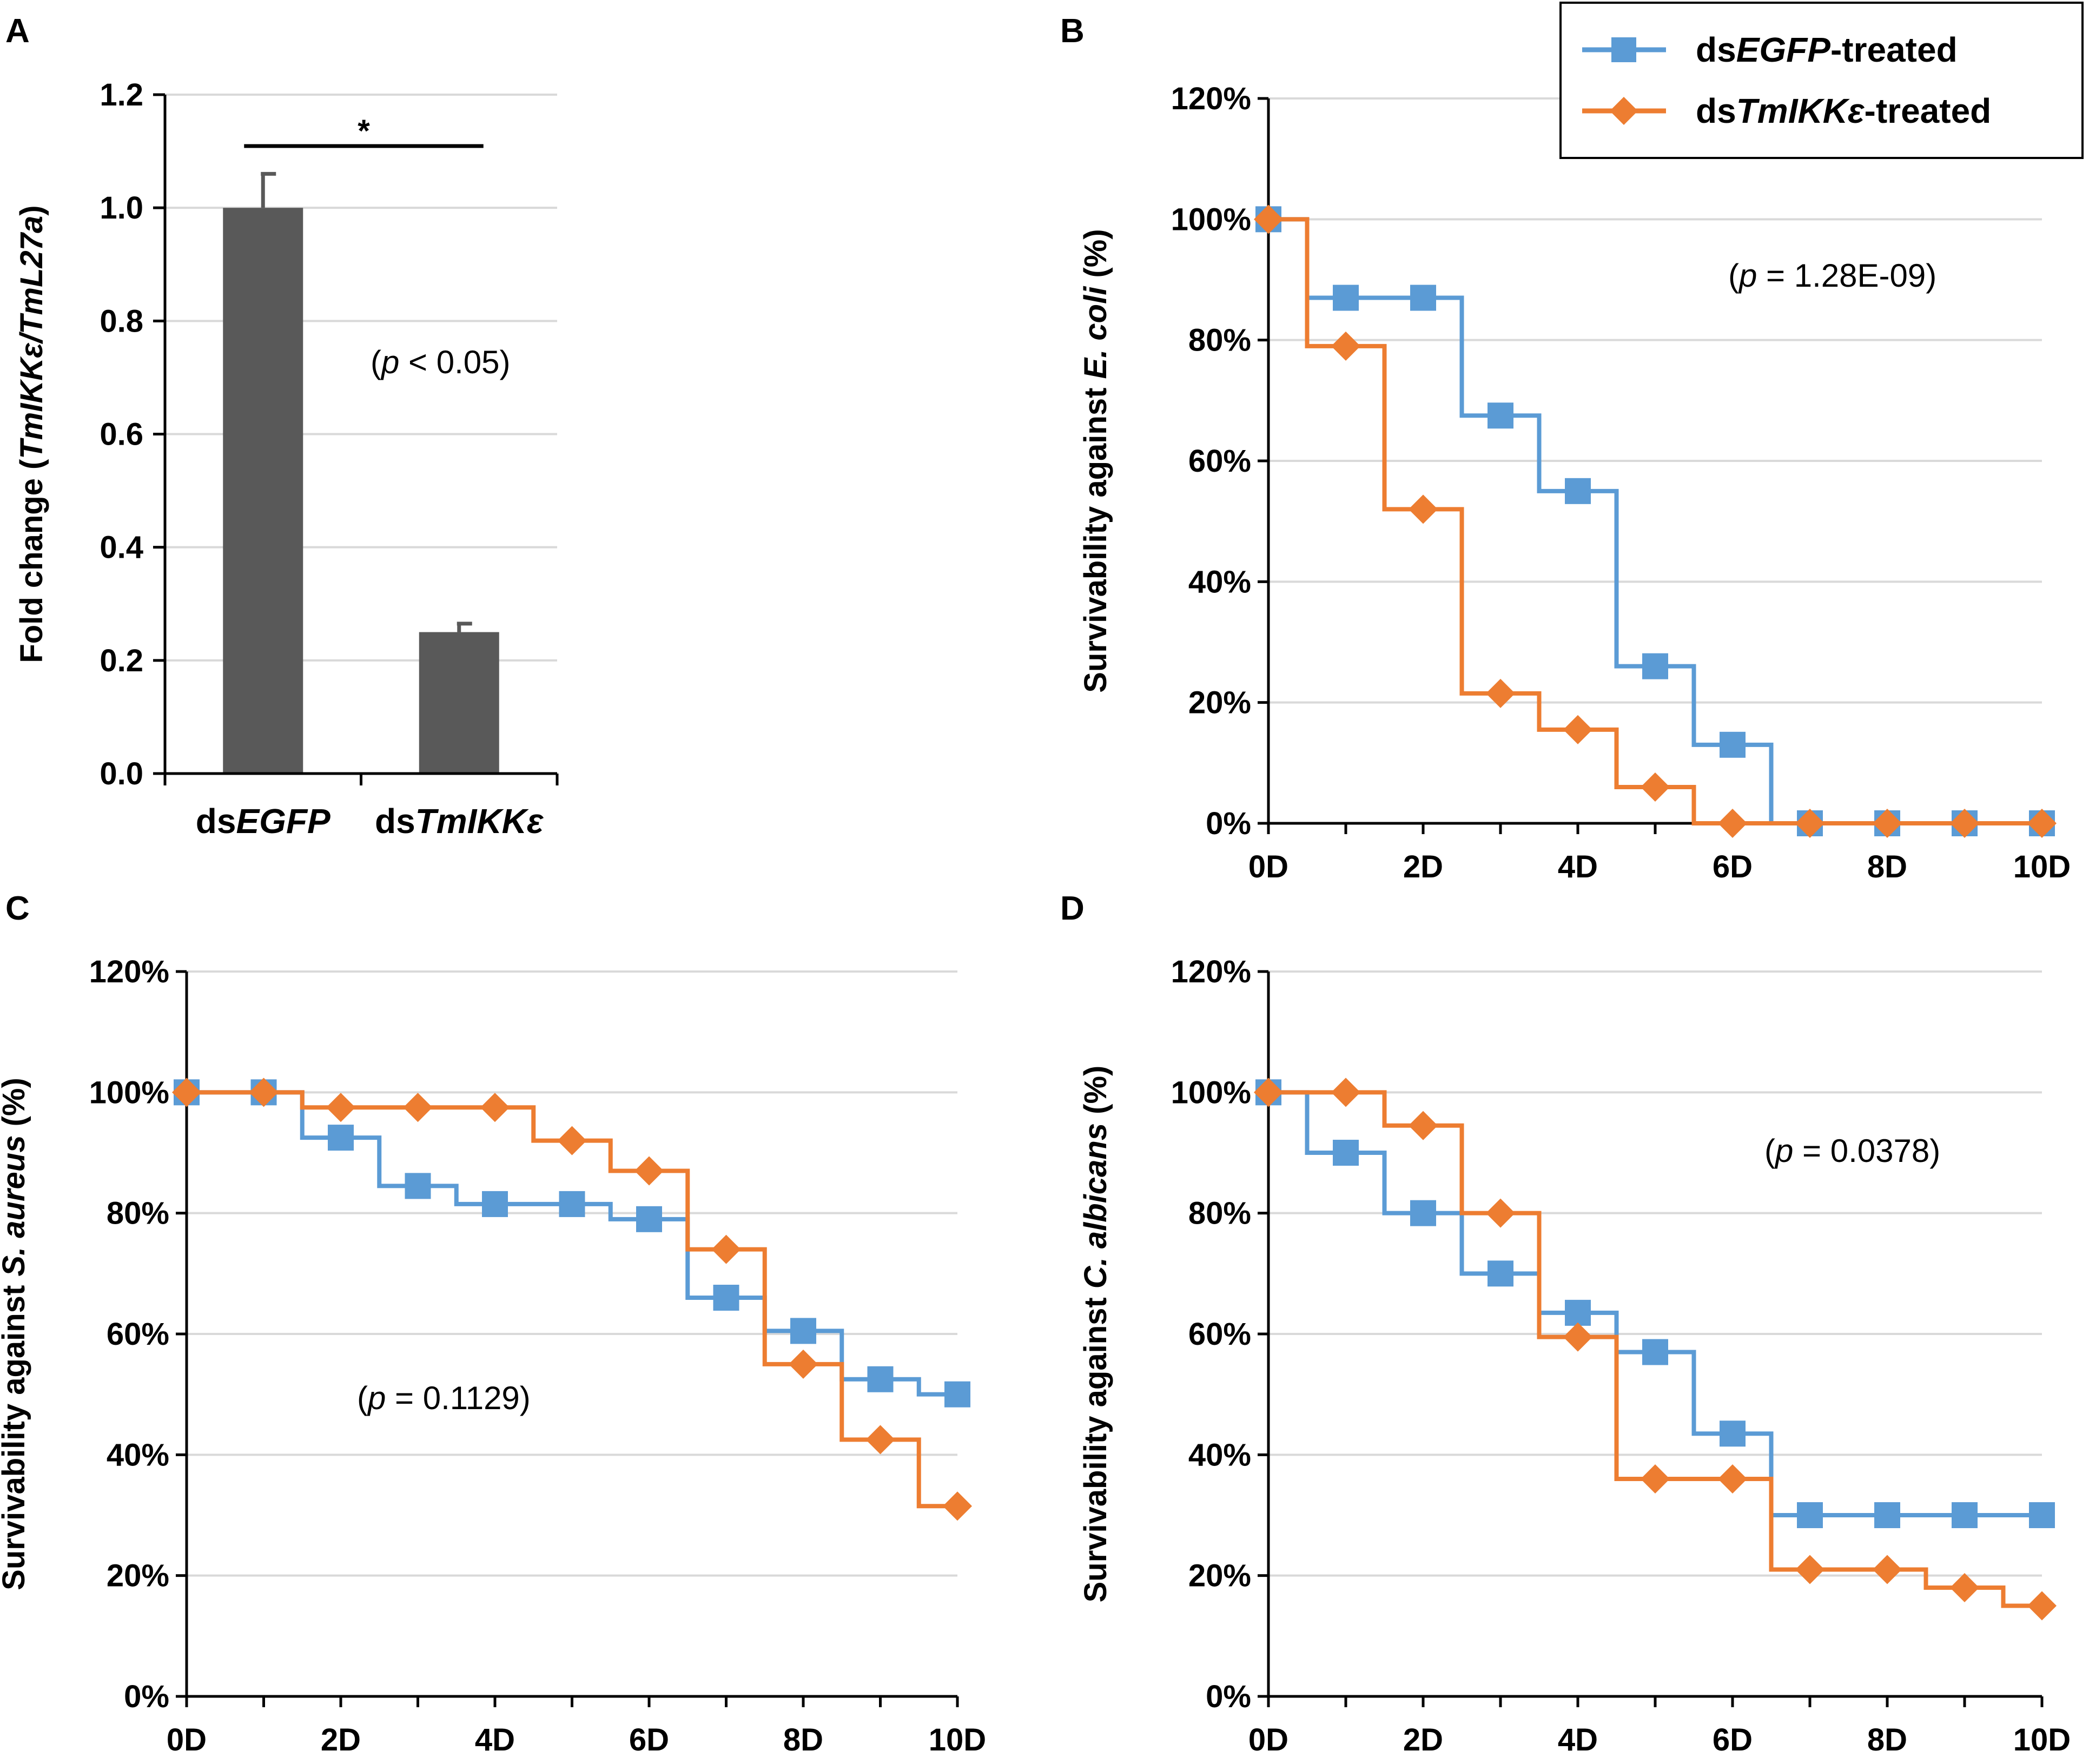  I want to click on panel-letter-d: D, so click(1072, 909).